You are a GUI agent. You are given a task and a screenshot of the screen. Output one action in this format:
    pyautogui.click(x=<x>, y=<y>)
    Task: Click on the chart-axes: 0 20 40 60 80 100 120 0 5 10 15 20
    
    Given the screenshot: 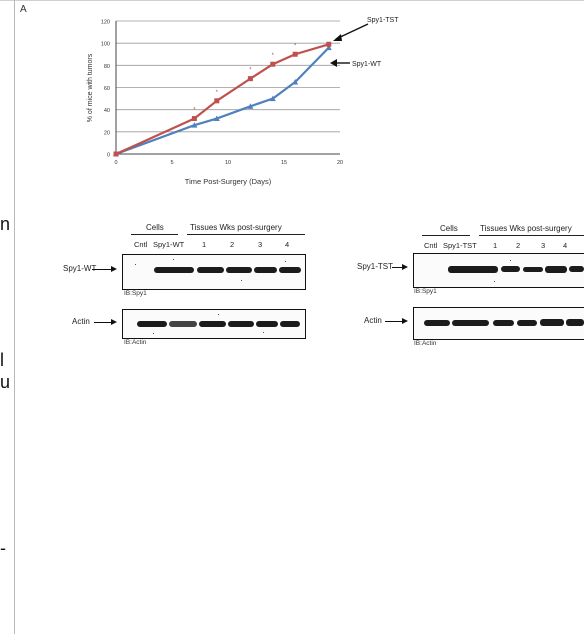 What is the action you would take?
    pyautogui.click(x=222, y=93)
    